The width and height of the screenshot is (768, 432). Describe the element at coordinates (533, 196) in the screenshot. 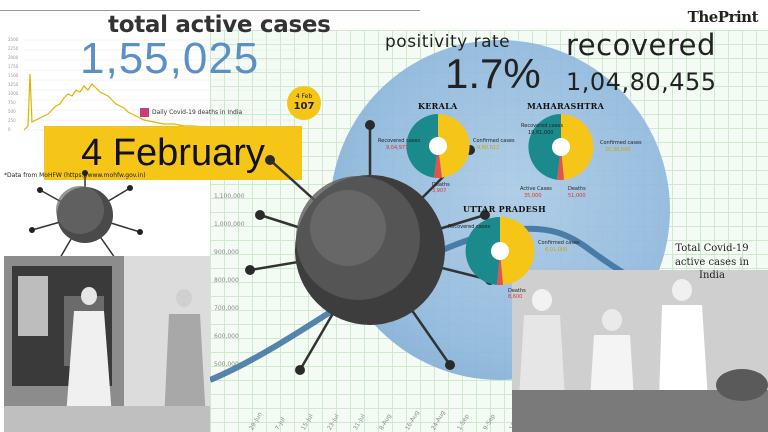

I see `maharashtra-active-value: 35,000` at that location.